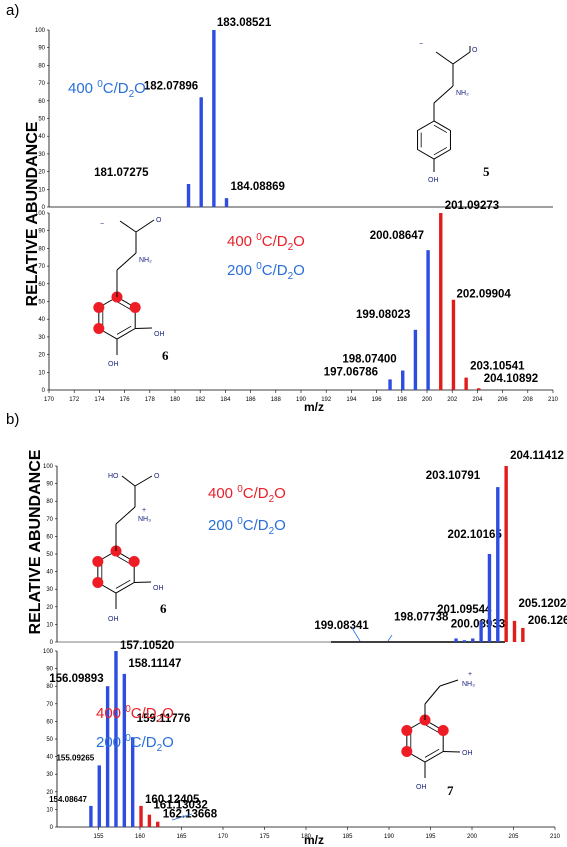  I want to click on atom-label: NH₂, so click(145, 260).